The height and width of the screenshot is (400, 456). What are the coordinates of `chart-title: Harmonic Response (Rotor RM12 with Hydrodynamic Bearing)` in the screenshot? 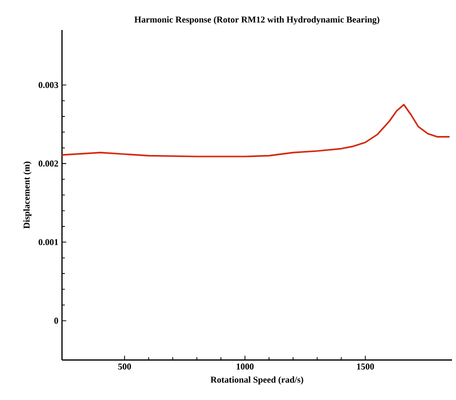 It's located at (257, 20).